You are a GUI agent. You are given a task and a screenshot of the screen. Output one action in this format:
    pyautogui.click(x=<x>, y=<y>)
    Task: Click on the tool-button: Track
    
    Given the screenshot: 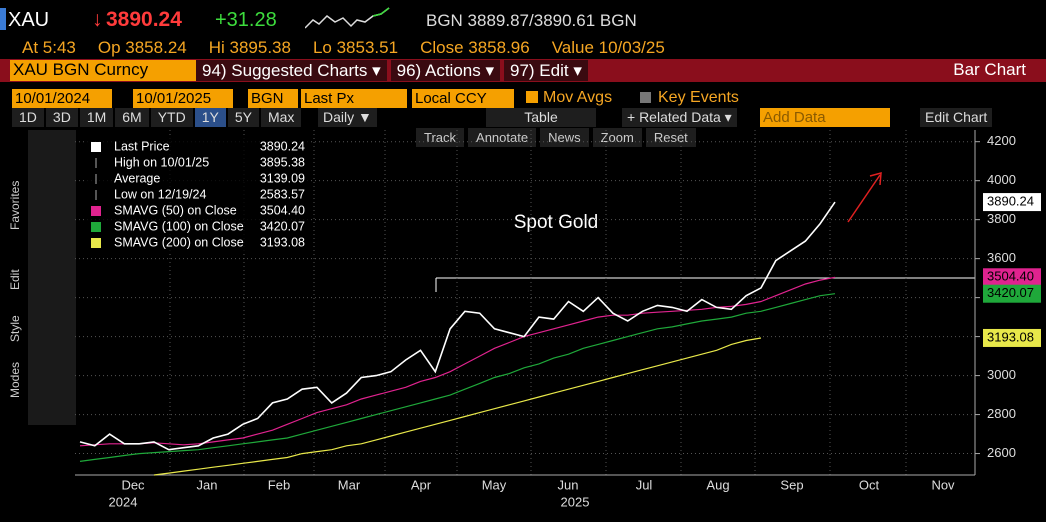 What is the action you would take?
    pyautogui.click(x=440, y=137)
    